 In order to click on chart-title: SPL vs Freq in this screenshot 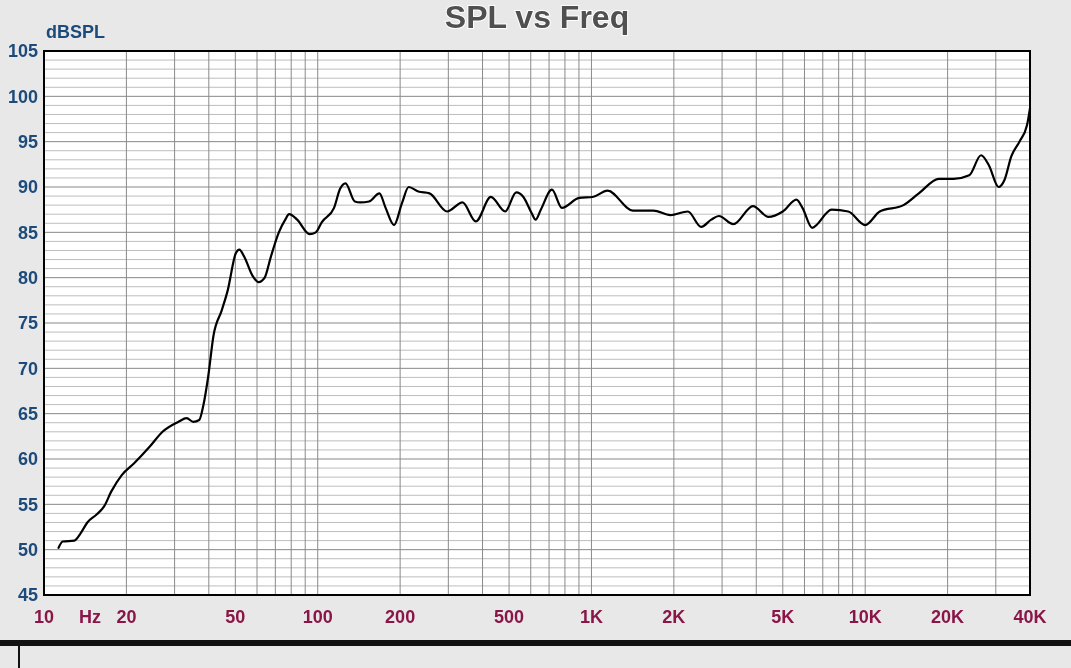, I will do `click(537, 17)`.